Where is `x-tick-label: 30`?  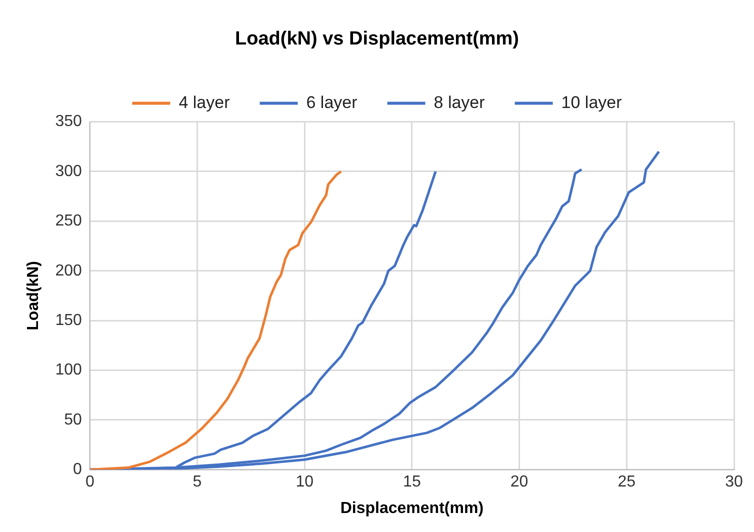 x-tick-label: 30 is located at coordinates (734, 482).